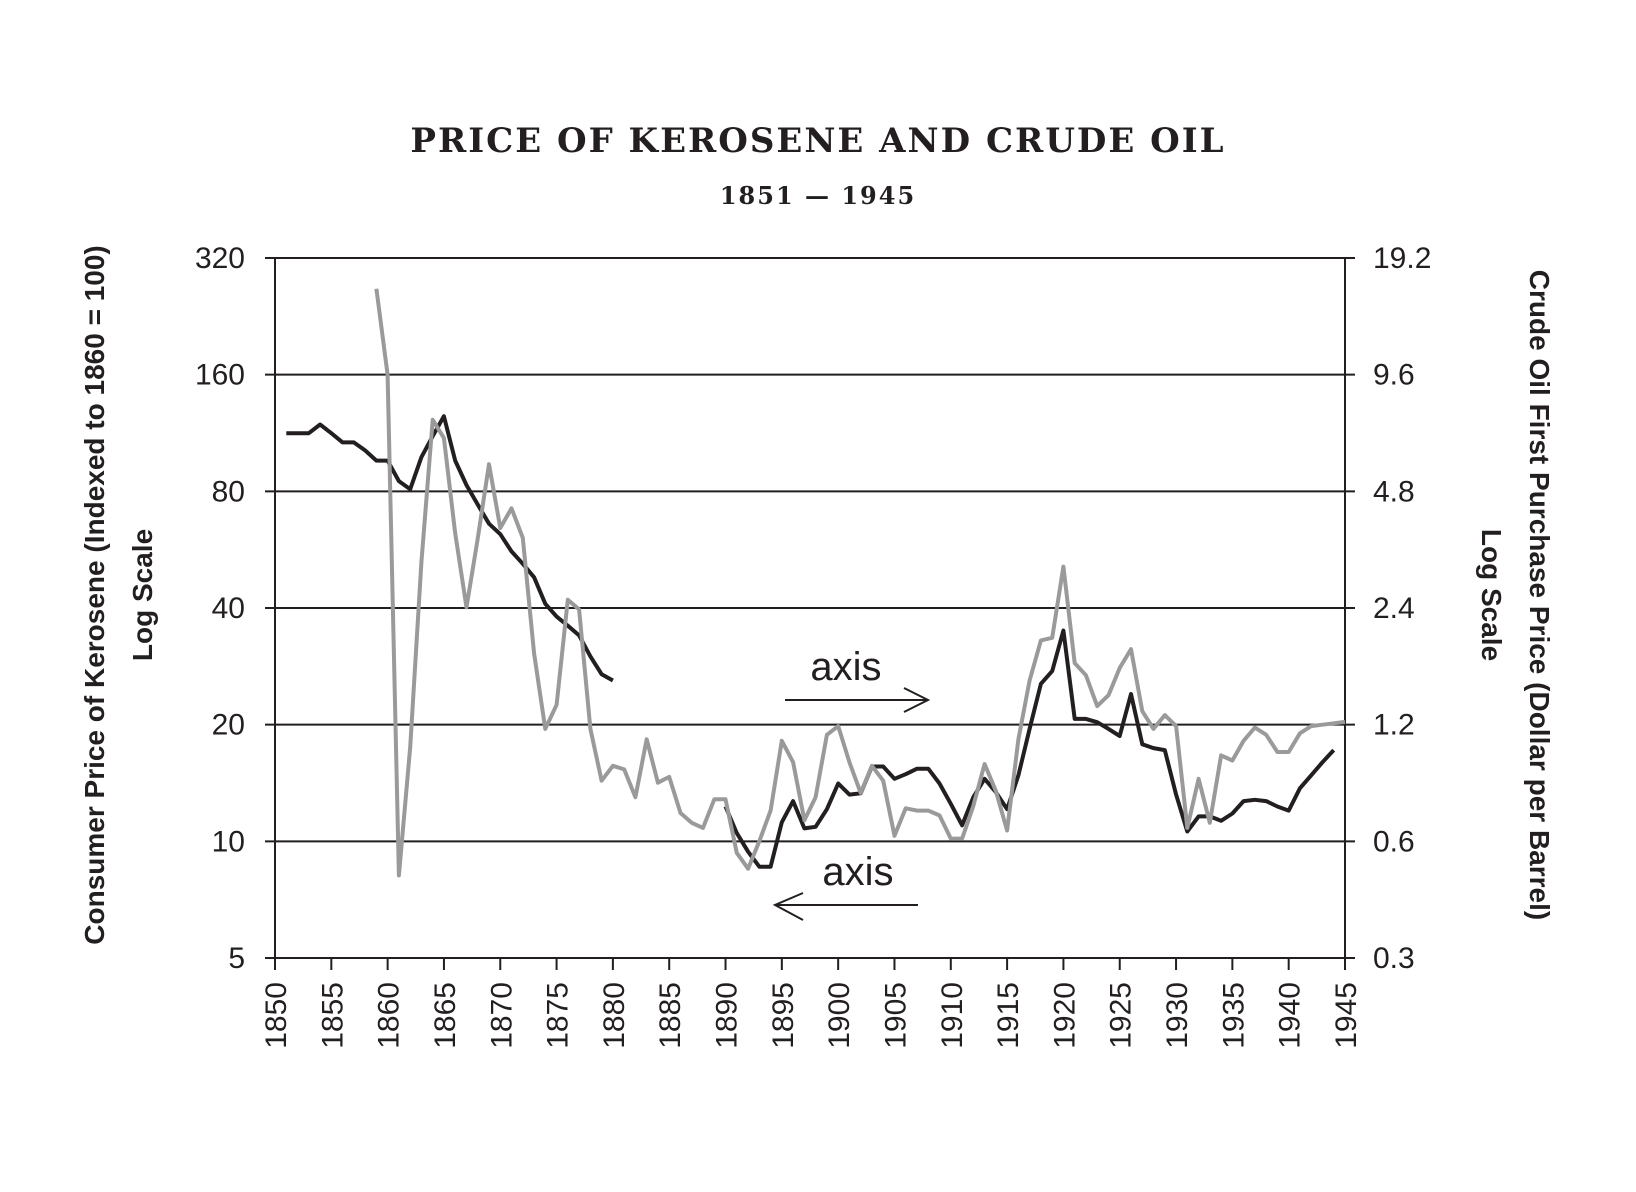  Describe the element at coordinates (839, 1015) in the screenshot. I see `x-tick-label: 1900` at that location.